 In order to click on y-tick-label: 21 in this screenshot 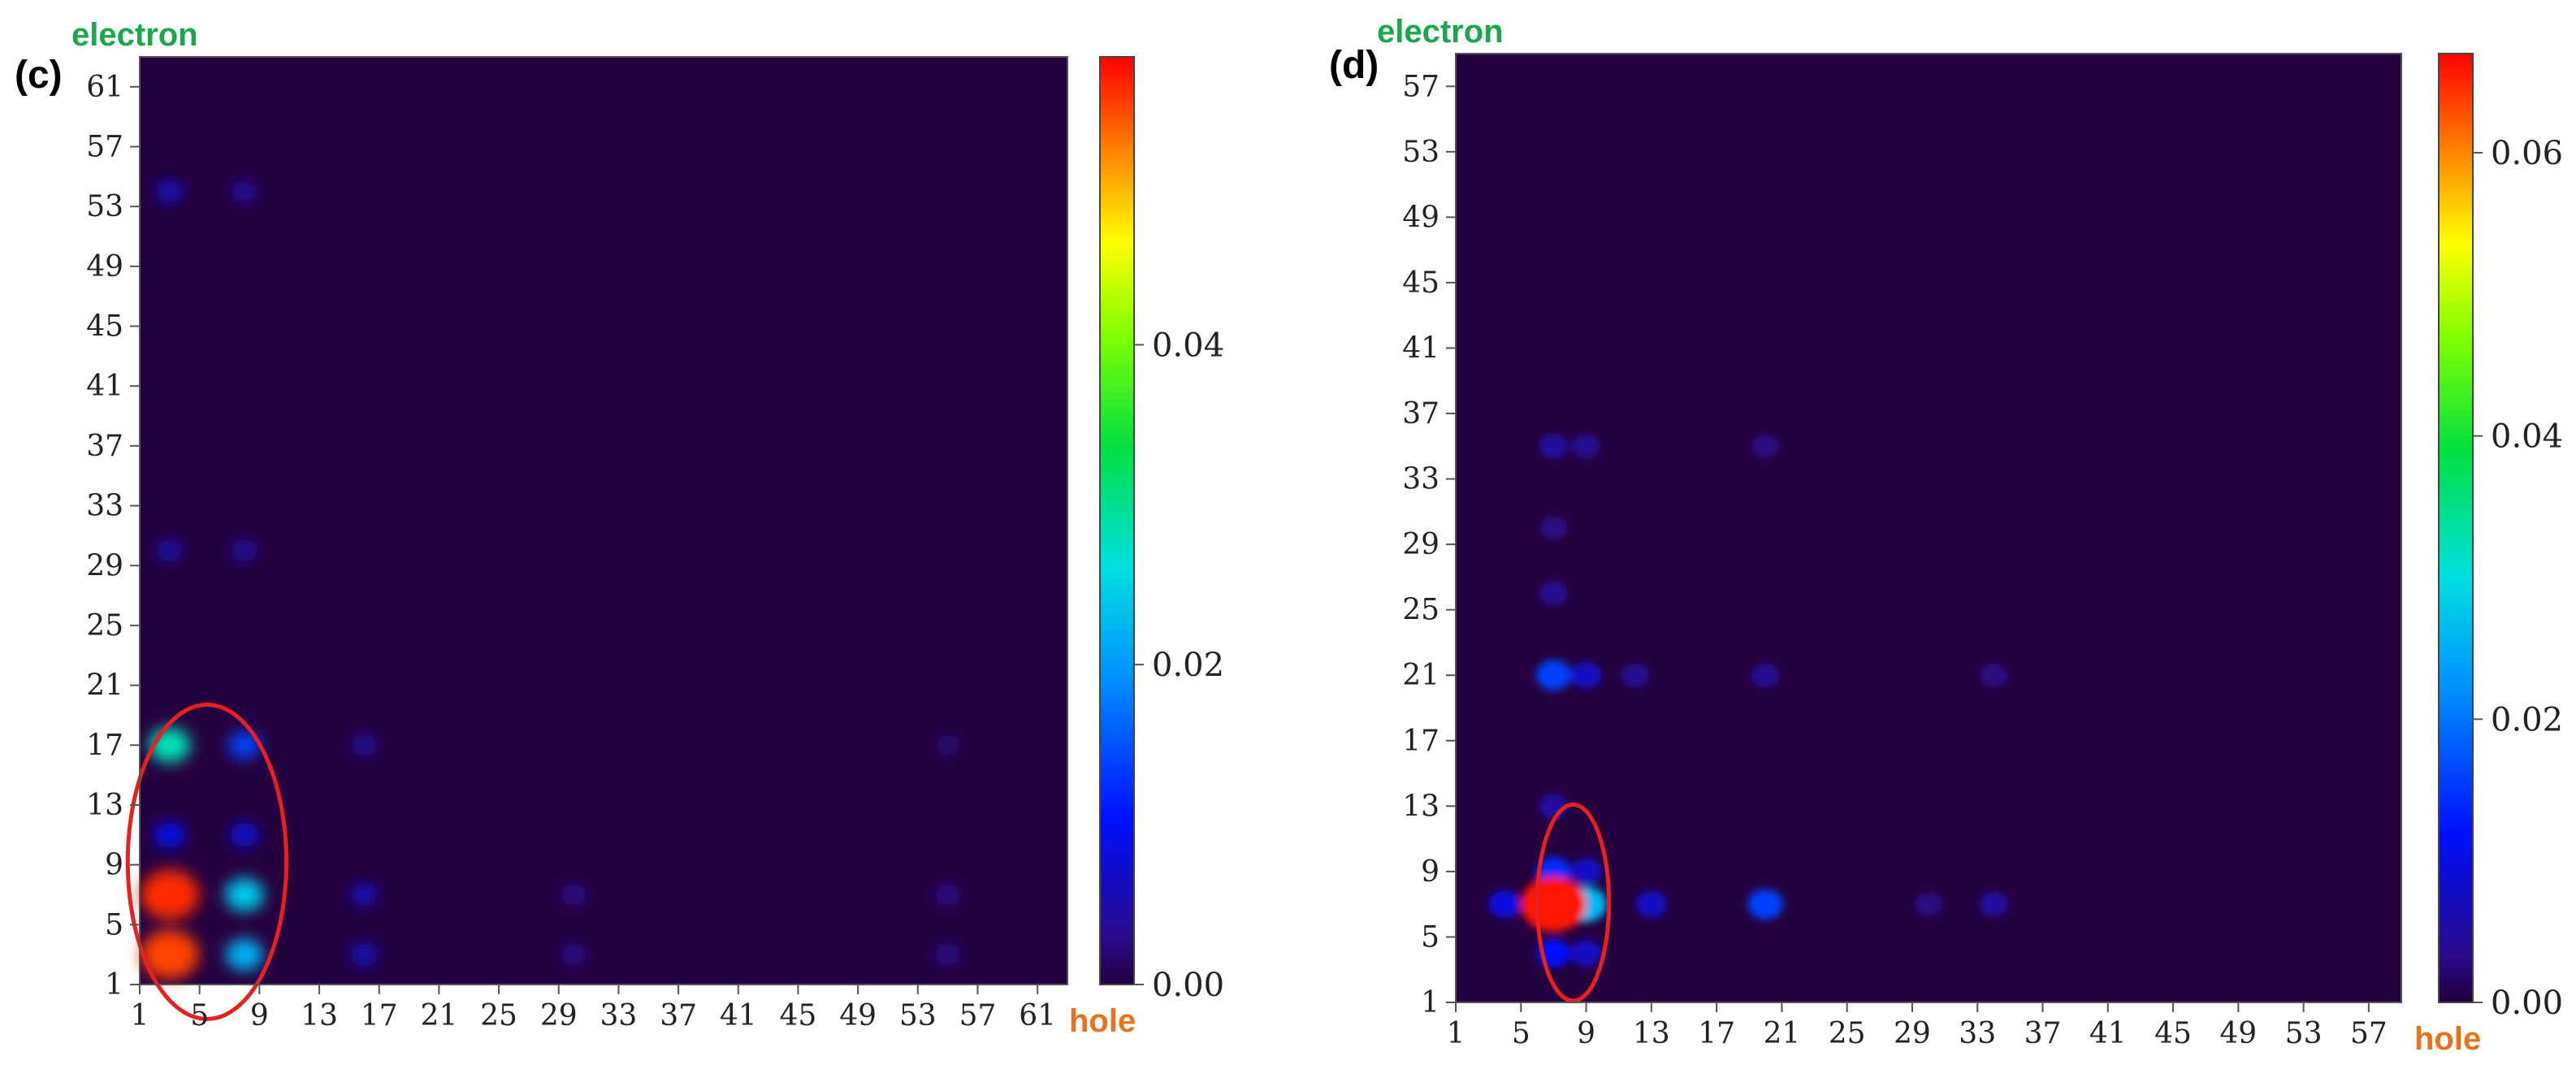, I will do `click(1421, 675)`.